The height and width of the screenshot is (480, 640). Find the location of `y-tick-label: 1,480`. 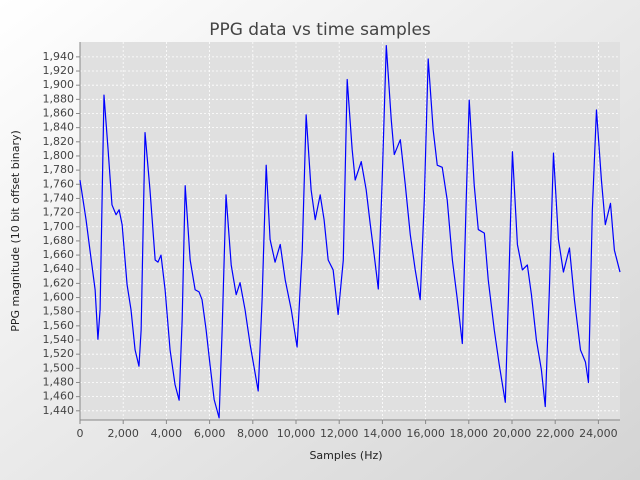

y-tick-label: 1,480 is located at coordinates (59, 381).